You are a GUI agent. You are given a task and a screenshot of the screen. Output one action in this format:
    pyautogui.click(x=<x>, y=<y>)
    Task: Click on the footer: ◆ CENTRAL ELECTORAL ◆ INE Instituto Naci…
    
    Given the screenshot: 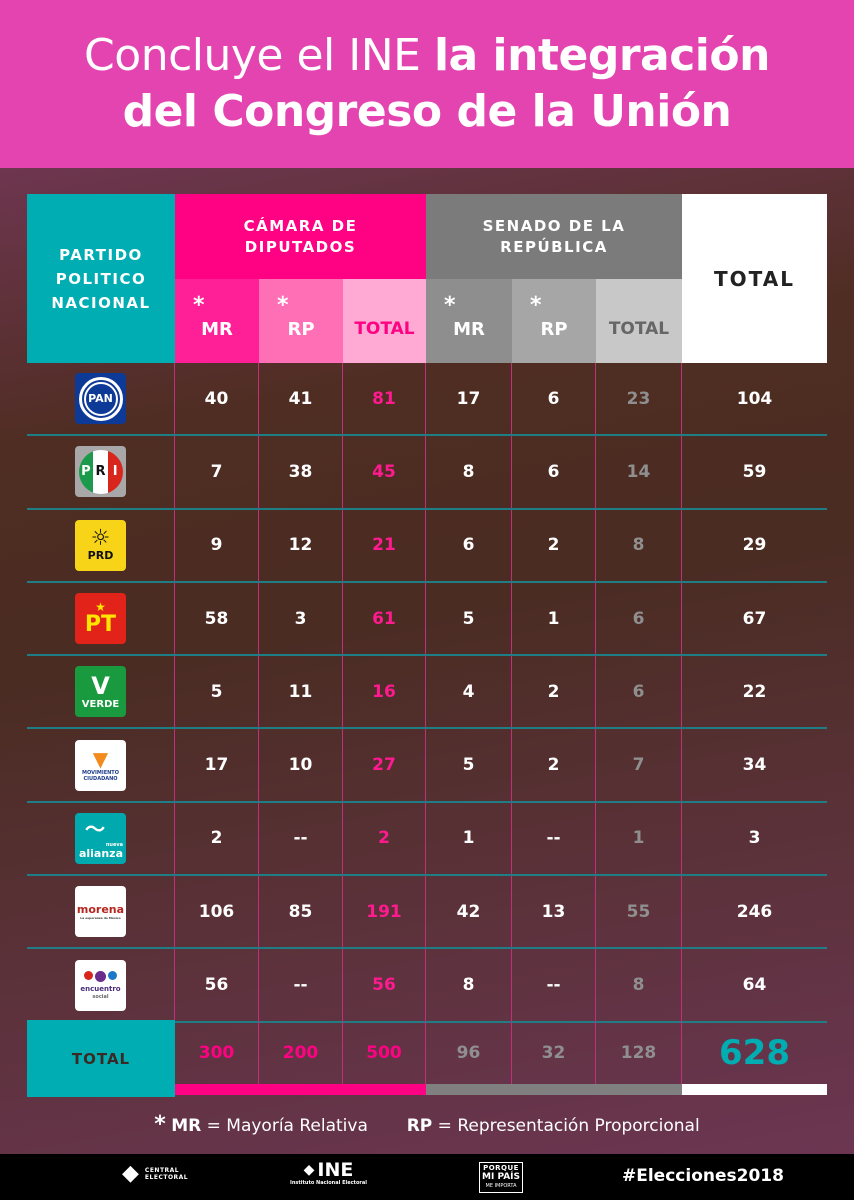 What is the action you would take?
    pyautogui.click(x=427, y=1177)
    